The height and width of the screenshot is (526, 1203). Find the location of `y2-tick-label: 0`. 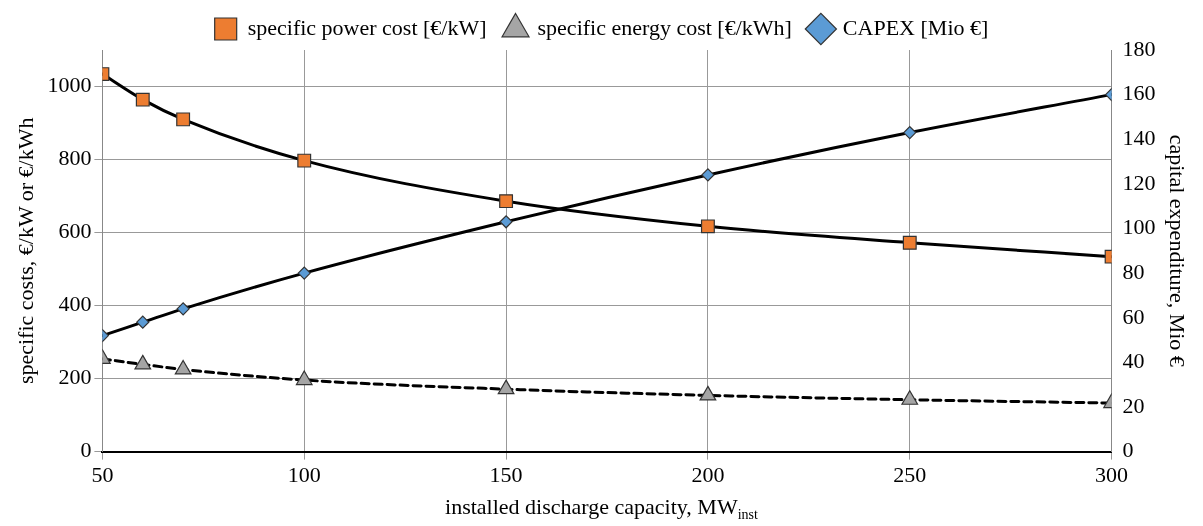

y2-tick-label: 0 is located at coordinates (1128, 450).